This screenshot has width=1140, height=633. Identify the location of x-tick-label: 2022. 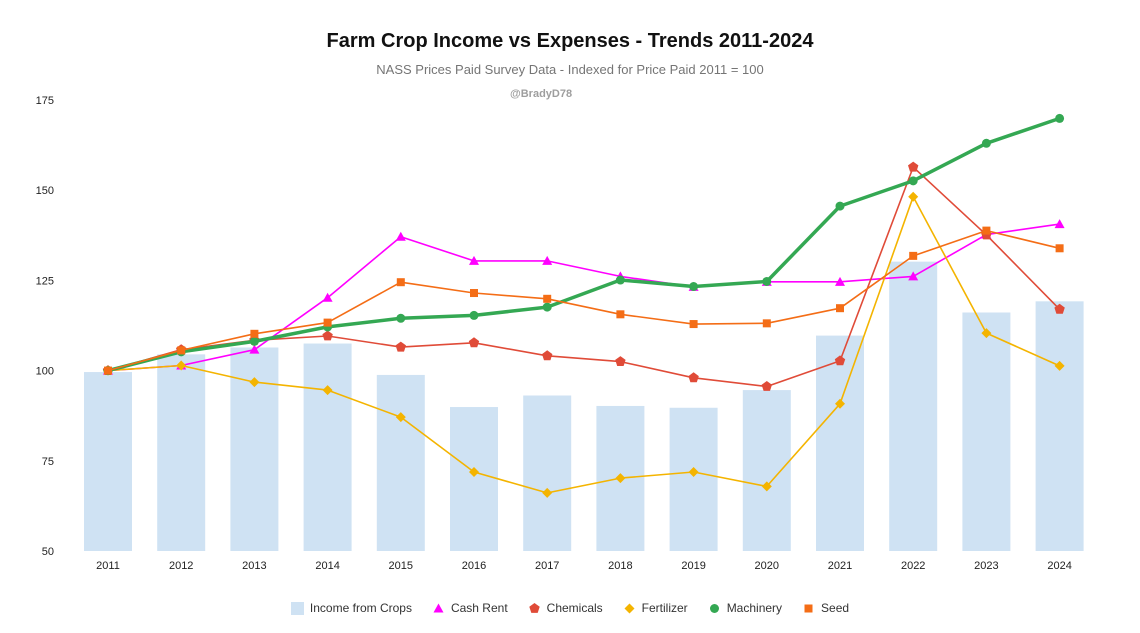
(913, 566).